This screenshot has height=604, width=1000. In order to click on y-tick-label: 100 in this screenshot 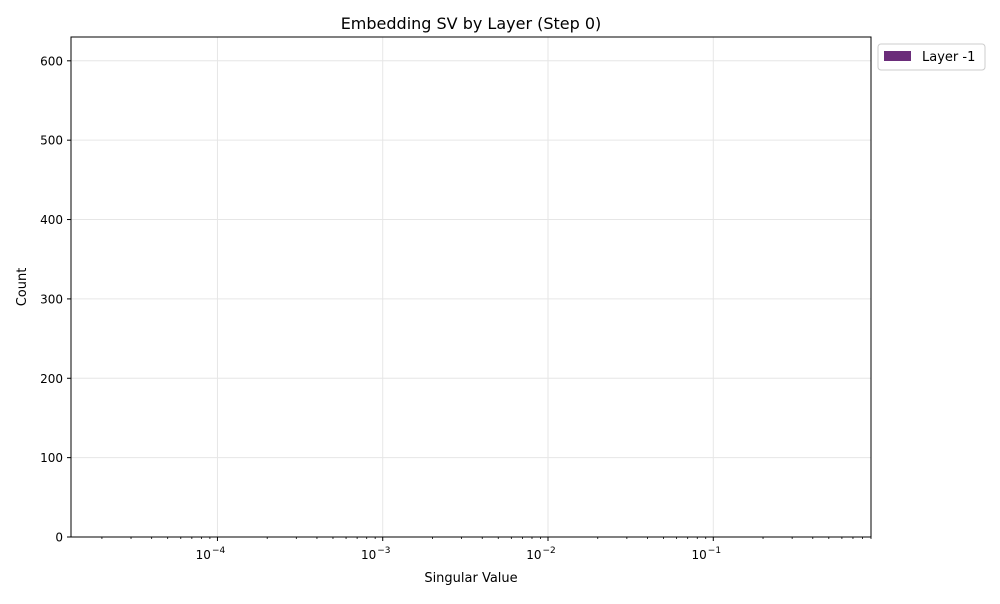, I will do `click(51, 458)`.